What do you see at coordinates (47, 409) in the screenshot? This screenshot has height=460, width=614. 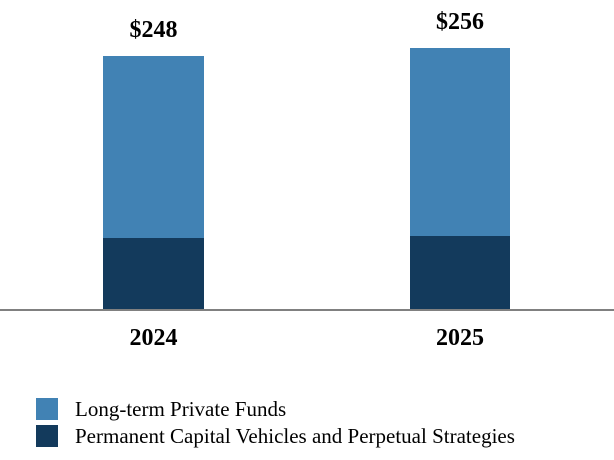 I see `legend-swatch-light-blue` at bounding box center [47, 409].